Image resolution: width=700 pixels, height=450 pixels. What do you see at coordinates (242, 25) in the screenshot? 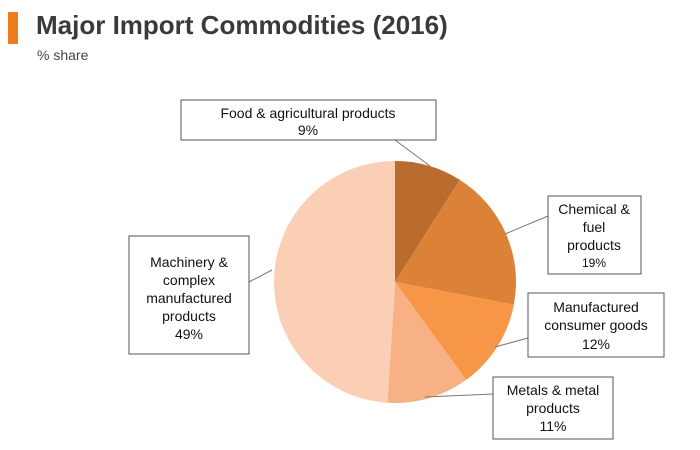
I see `chart-title: Major Import Commodities (2016)` at bounding box center [242, 25].